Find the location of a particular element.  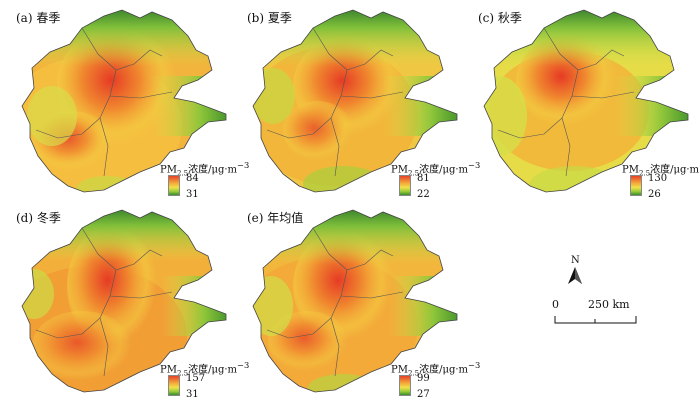

scale-end-label: 250 km is located at coordinates (609, 304).